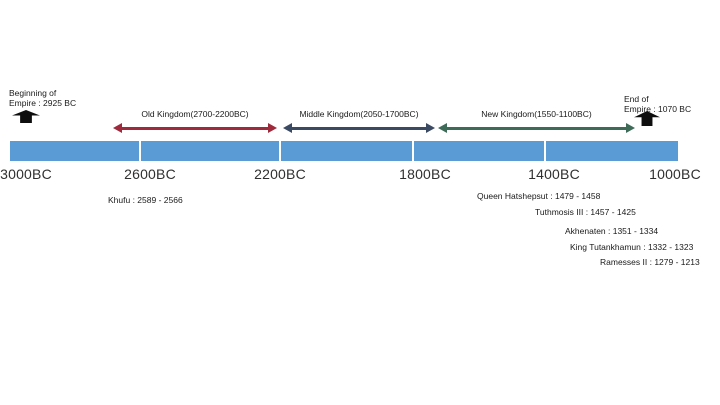  Describe the element at coordinates (554, 174) in the screenshot. I see `tick-label-1400bc: 1400BC` at that location.